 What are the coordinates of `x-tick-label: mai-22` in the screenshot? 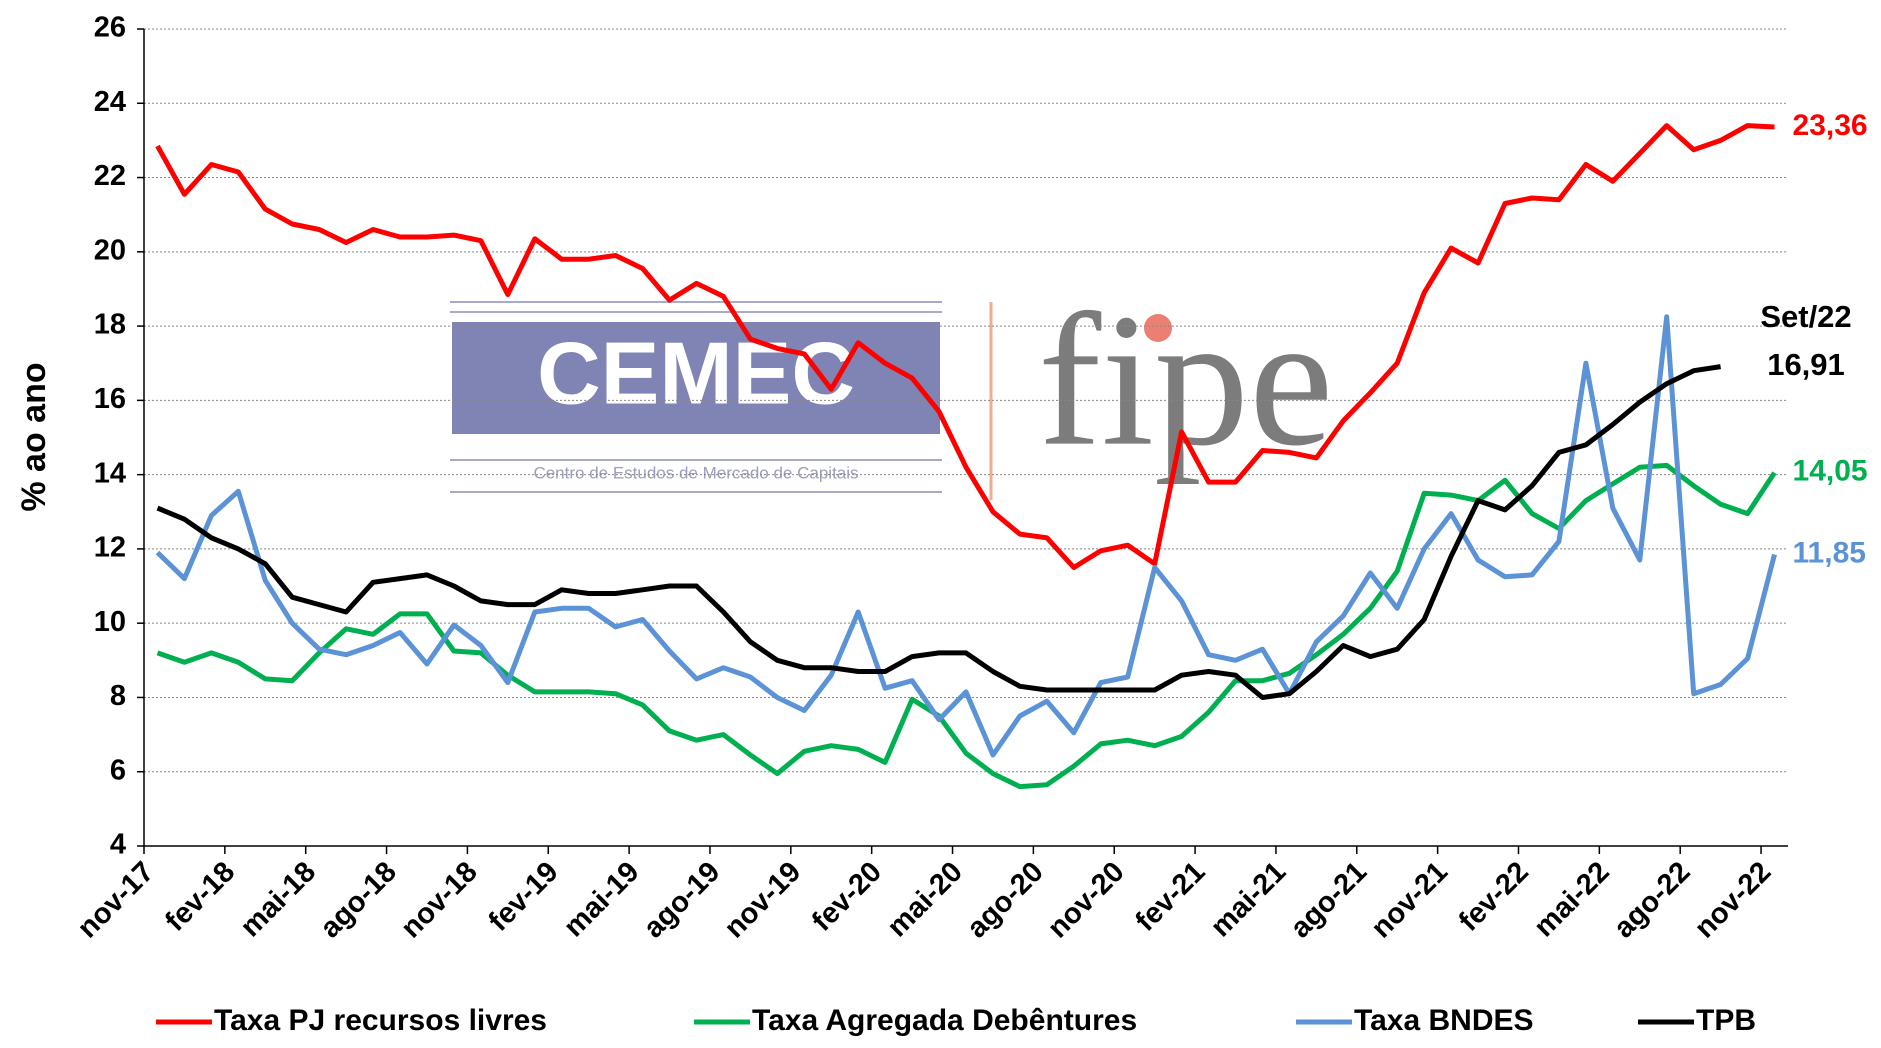 It's located at (1572, 900).